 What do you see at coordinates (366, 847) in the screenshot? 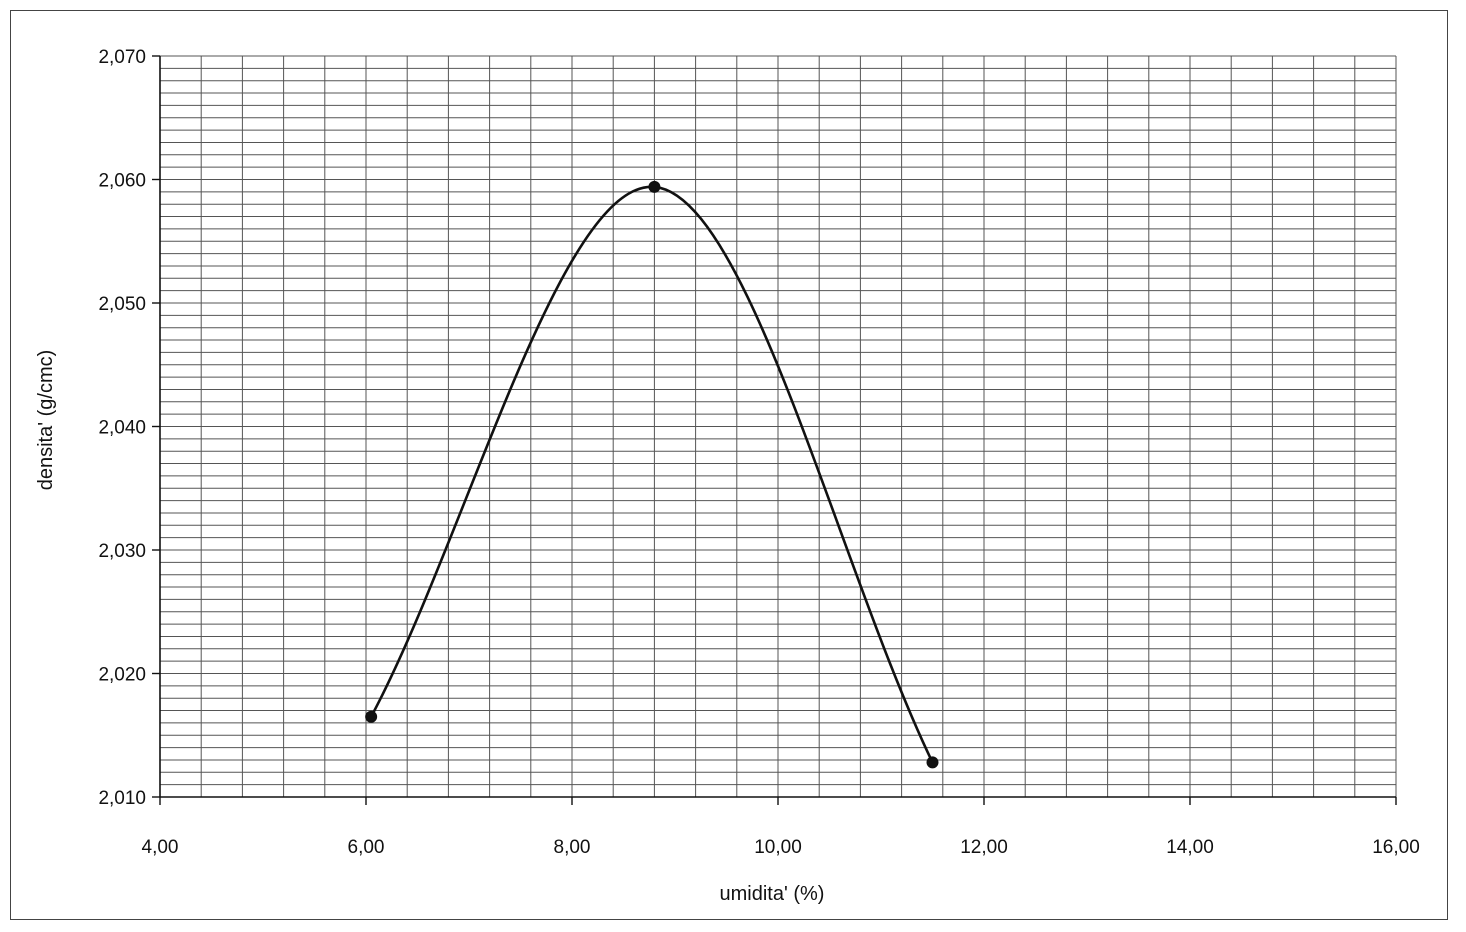
I see `x-tick-label: 6,00` at bounding box center [366, 847].